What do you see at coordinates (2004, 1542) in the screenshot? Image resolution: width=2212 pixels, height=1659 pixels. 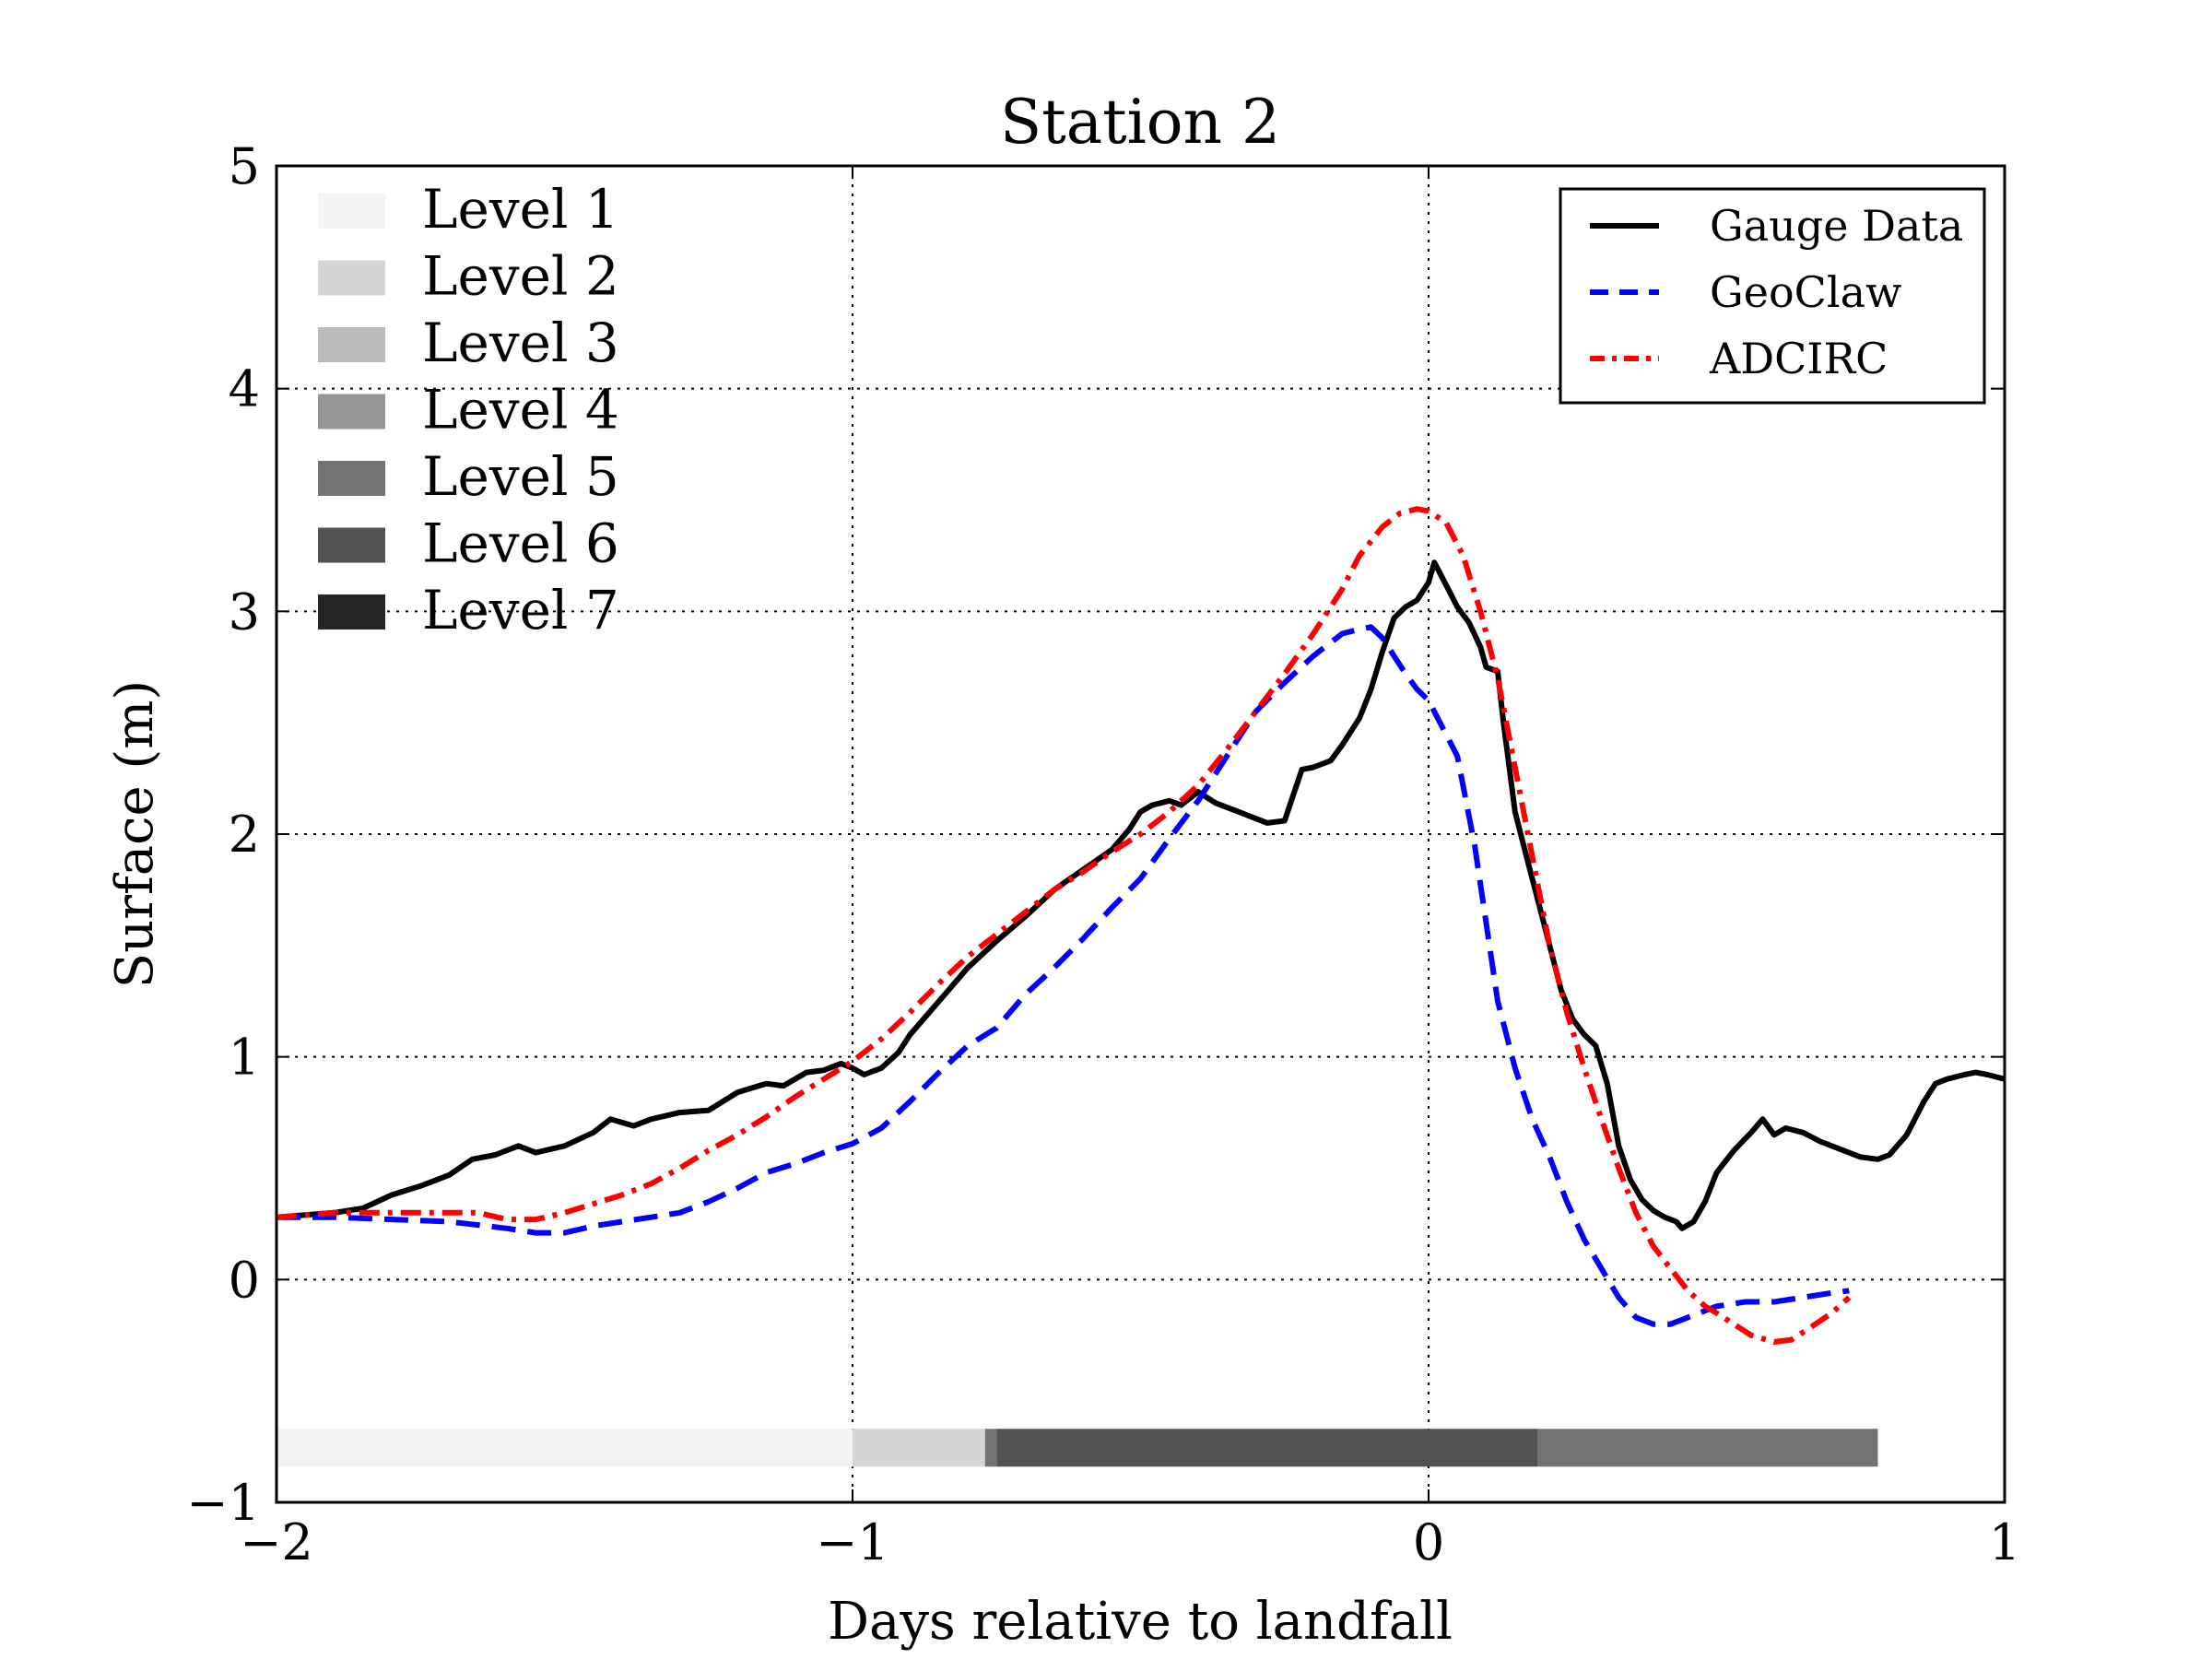 I see `x-tick-label: 1` at bounding box center [2004, 1542].